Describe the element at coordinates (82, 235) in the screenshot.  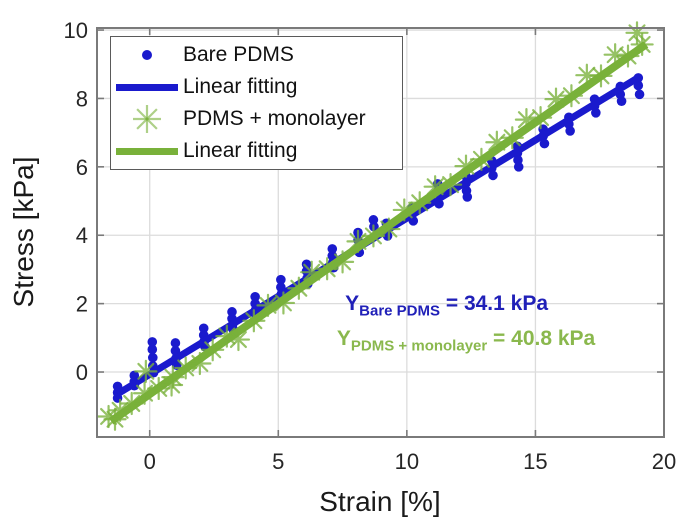
I see `y-tick-label: 4` at that location.